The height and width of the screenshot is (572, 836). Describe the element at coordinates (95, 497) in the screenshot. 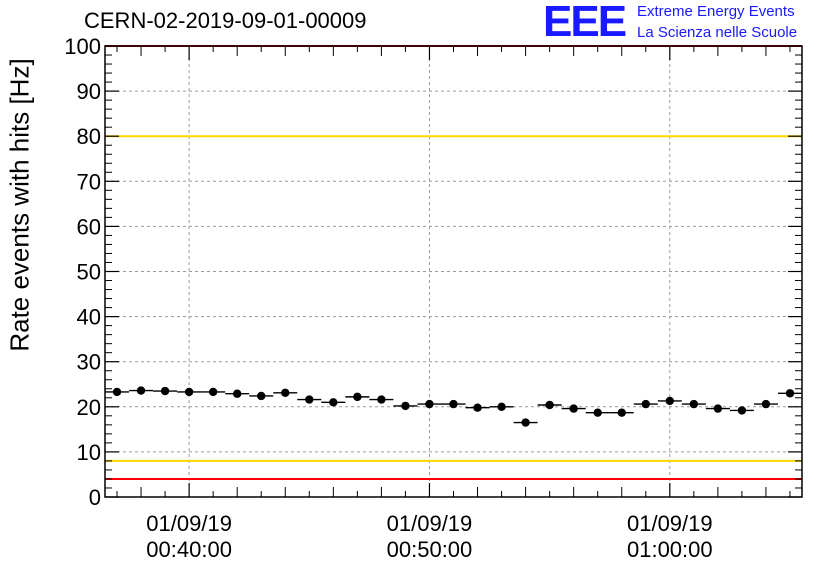

I see `y-tick-label: 0` at that location.